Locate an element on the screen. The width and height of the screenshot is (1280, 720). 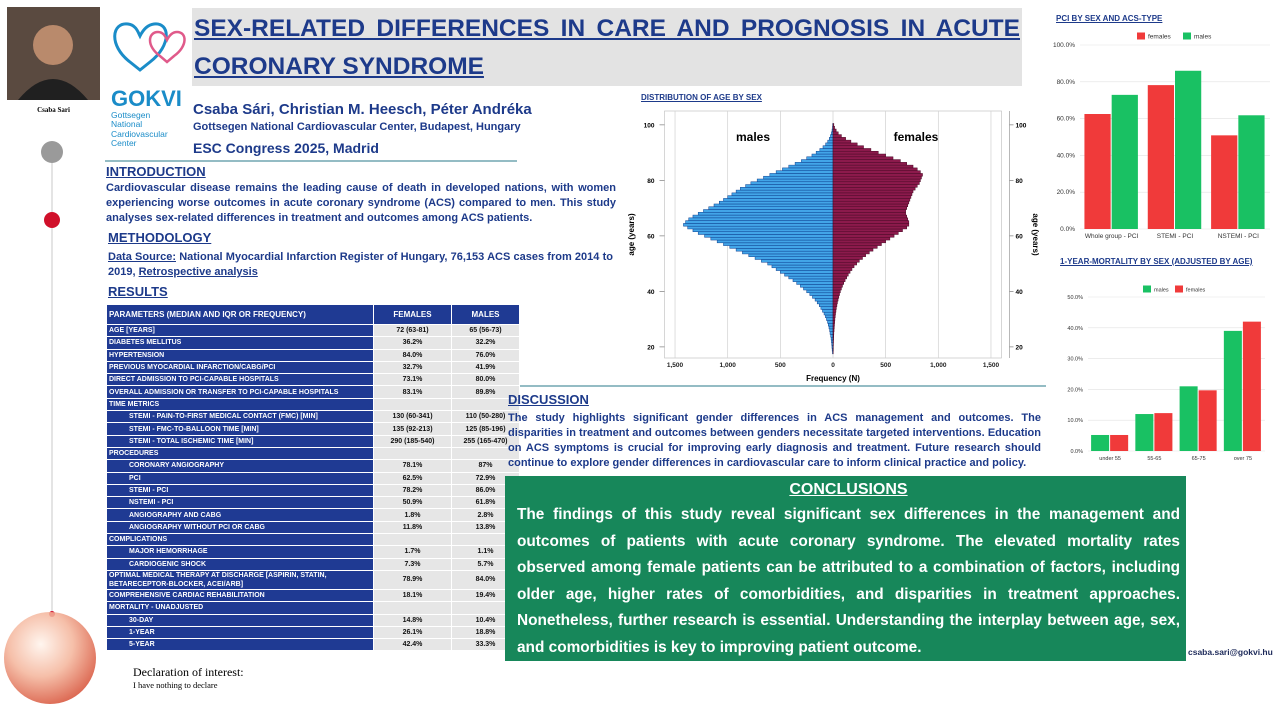
row-label: STEMI - FMC-TO-BALLOON TIME [MIN] is located at coordinates (240, 429).